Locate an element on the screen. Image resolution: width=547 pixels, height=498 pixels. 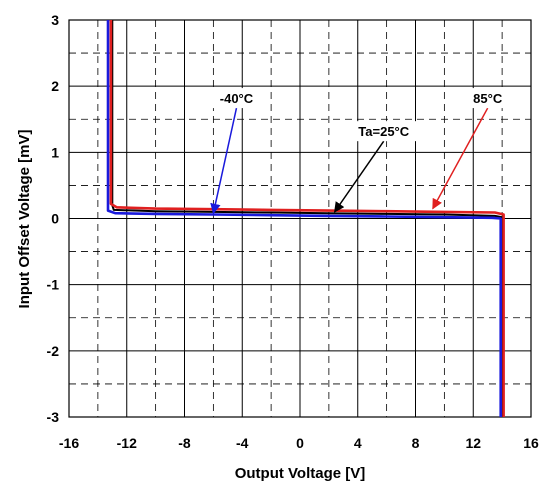
x-tick-label: 4 is located at coordinates (358, 443).